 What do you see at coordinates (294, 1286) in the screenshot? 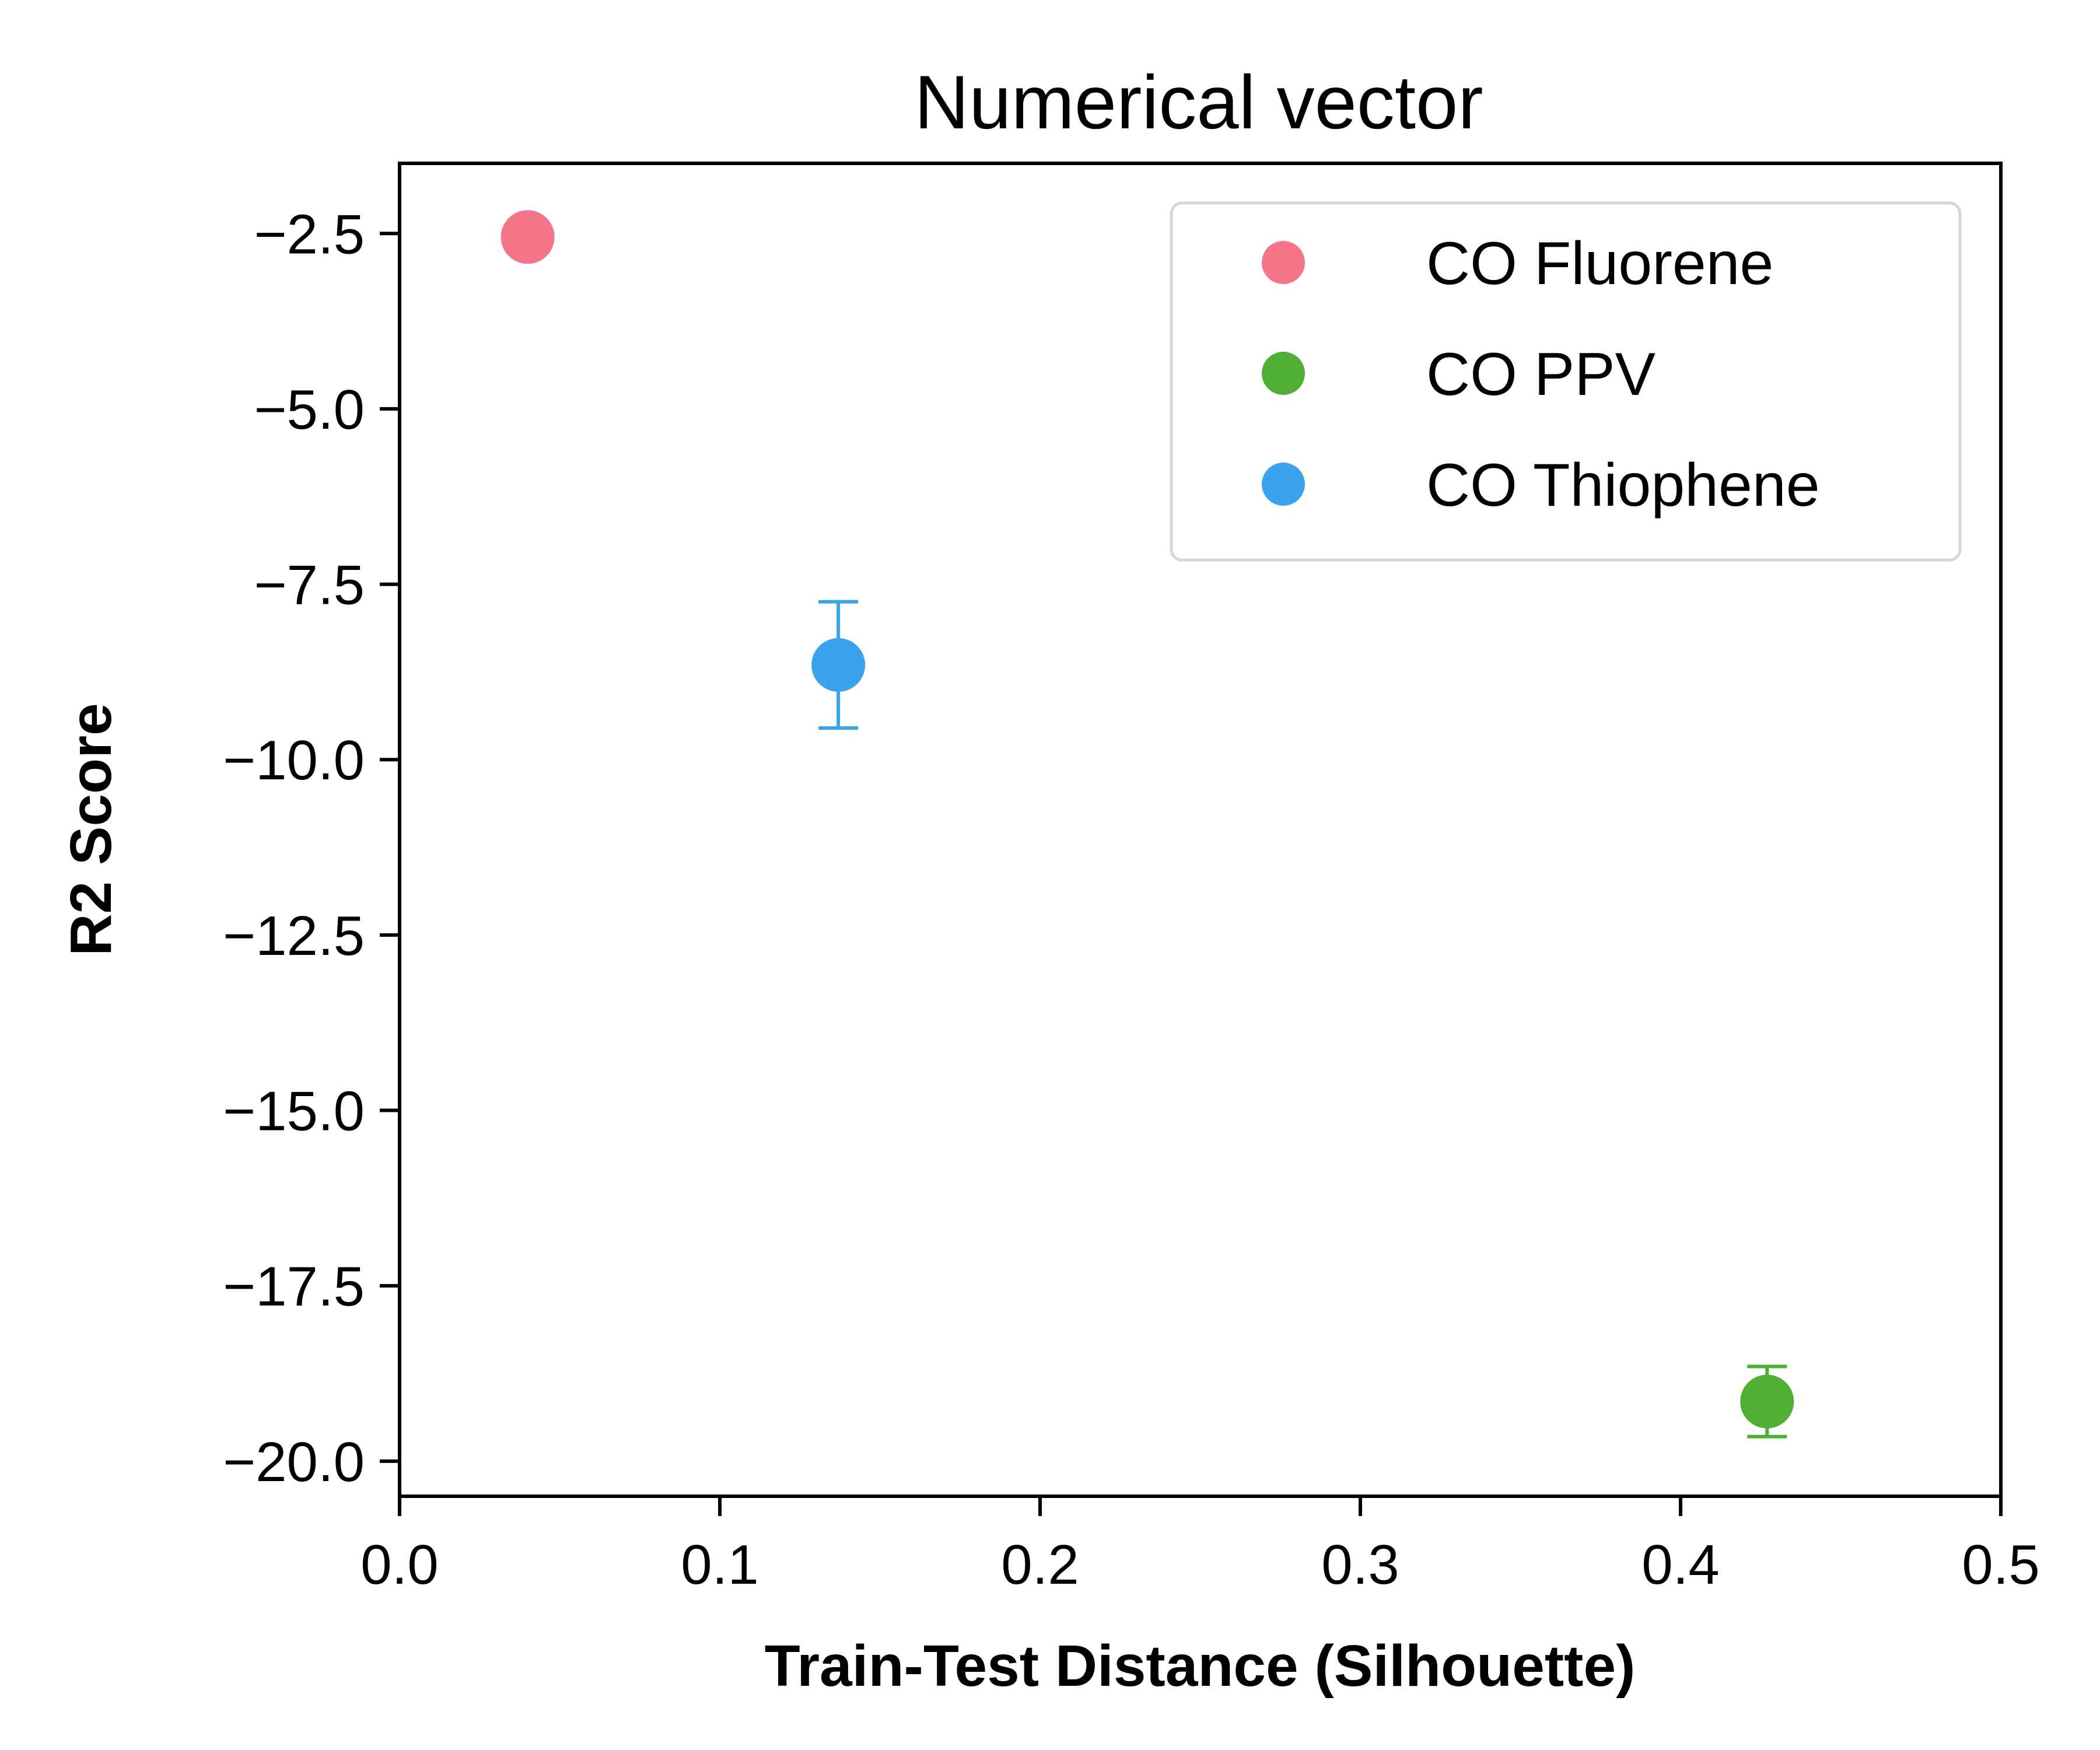
I see `y-tick-label: −17.5` at bounding box center [294, 1286].